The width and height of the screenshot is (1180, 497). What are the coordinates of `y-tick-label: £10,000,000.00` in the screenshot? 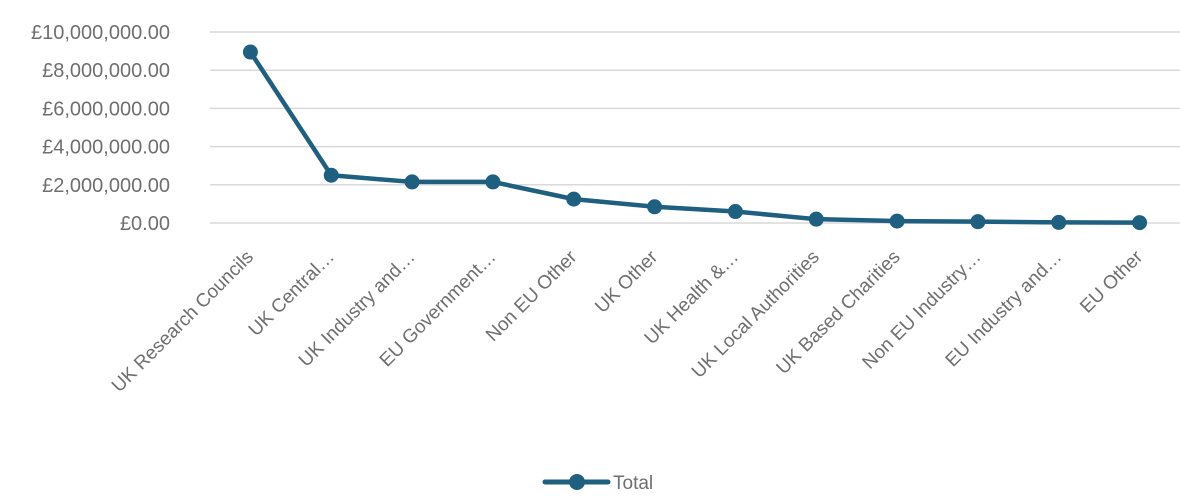 It's located at (100, 33).